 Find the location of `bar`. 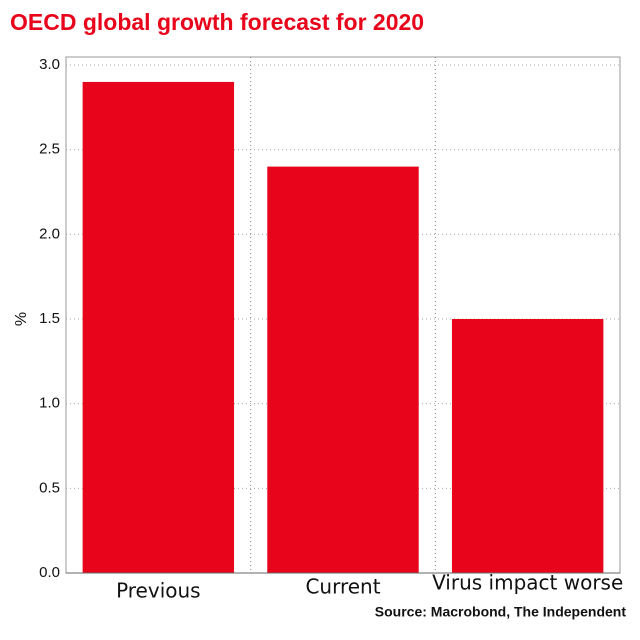

bar is located at coordinates (527, 446).